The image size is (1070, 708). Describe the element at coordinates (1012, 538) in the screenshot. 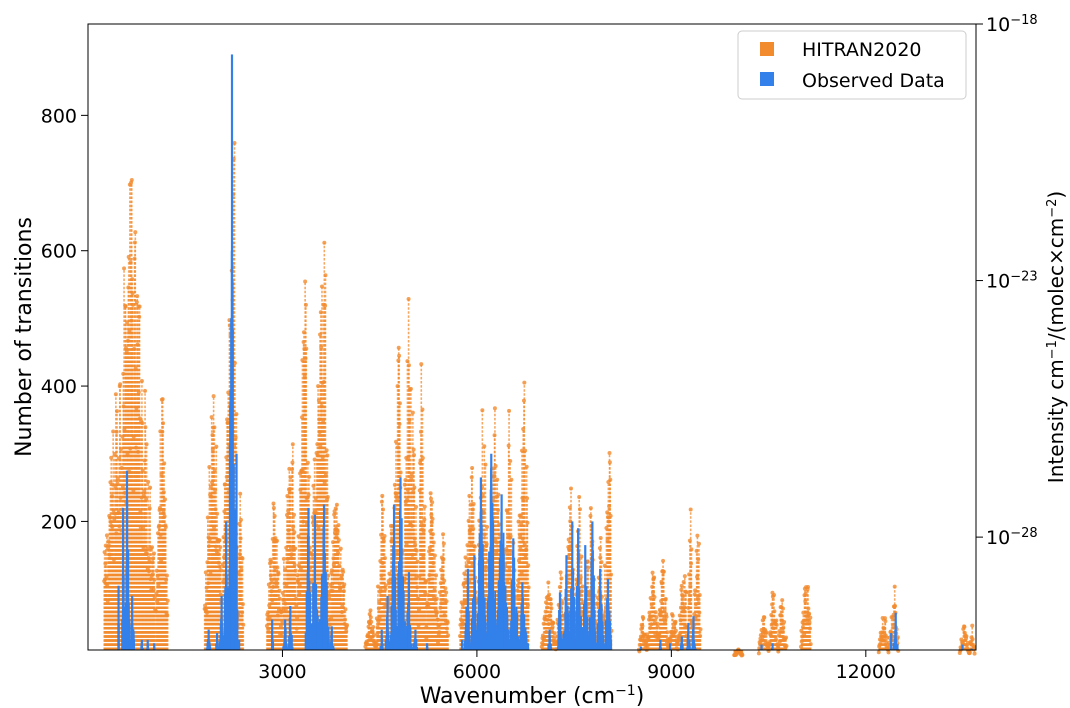

I see `y-right-tick-label: 10−28` at that location.